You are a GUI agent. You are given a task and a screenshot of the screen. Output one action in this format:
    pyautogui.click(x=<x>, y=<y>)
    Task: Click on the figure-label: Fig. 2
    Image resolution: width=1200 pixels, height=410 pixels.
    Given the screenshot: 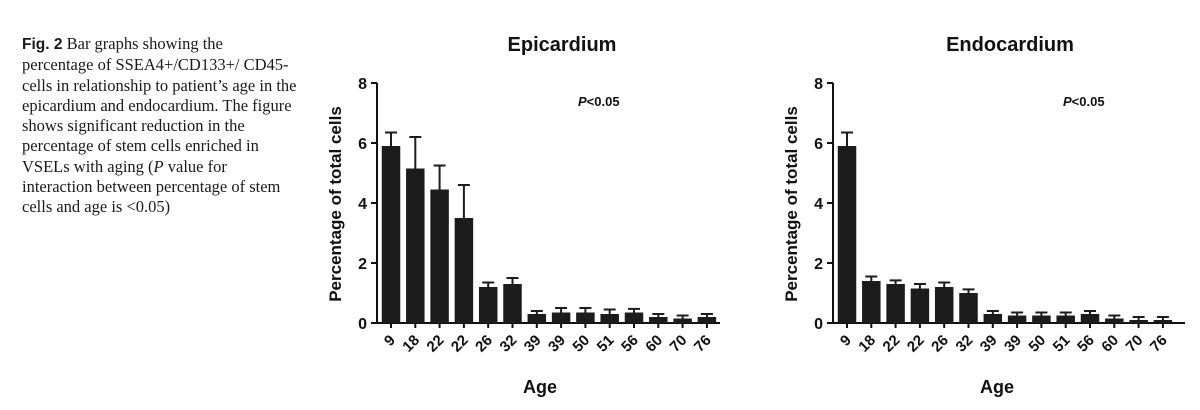 What is the action you would take?
    pyautogui.click(x=42, y=44)
    